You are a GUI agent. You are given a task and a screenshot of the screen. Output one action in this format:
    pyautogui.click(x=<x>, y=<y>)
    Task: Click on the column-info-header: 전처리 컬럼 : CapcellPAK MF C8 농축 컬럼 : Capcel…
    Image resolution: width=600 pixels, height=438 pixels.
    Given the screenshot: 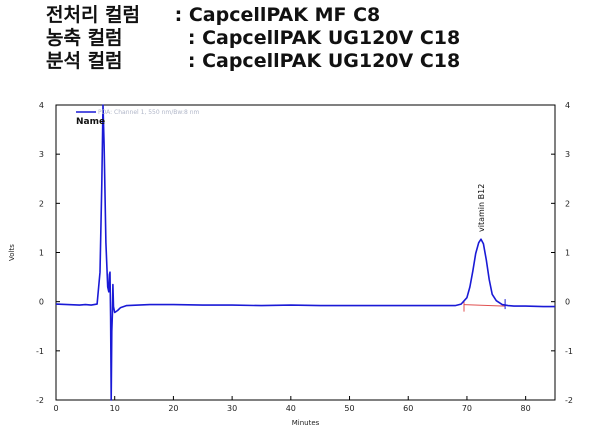 What is the action you would take?
    pyautogui.click(x=253, y=38)
    